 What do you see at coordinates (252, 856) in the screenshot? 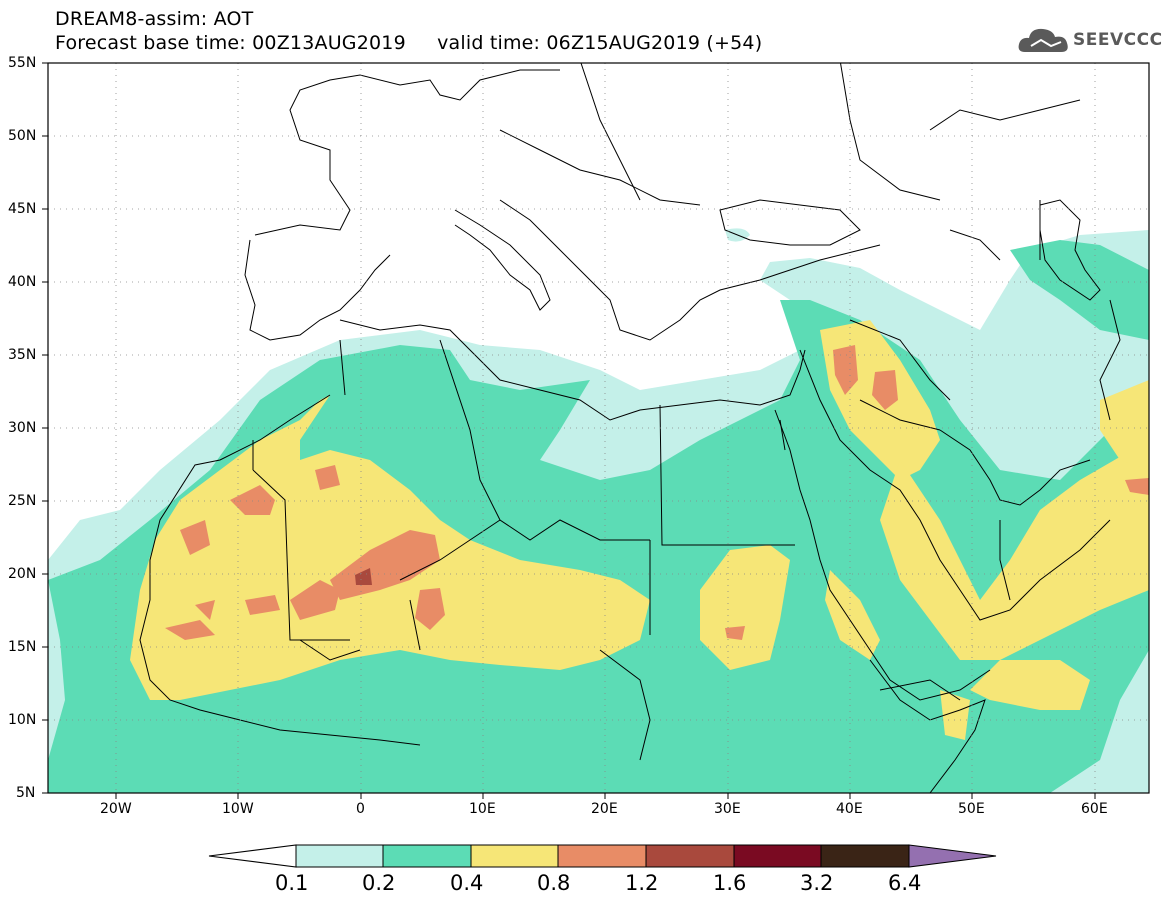
I see `colorbar-low-arrow` at bounding box center [252, 856].